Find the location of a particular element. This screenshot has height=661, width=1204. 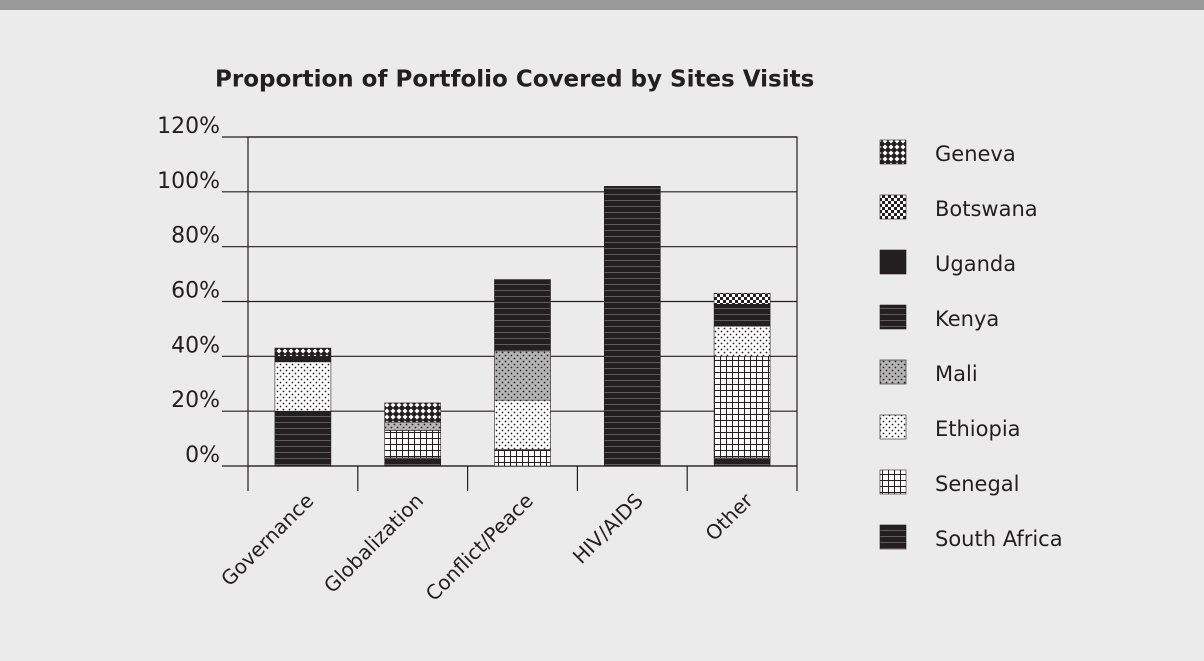

top-bar is located at coordinates (602, 5).